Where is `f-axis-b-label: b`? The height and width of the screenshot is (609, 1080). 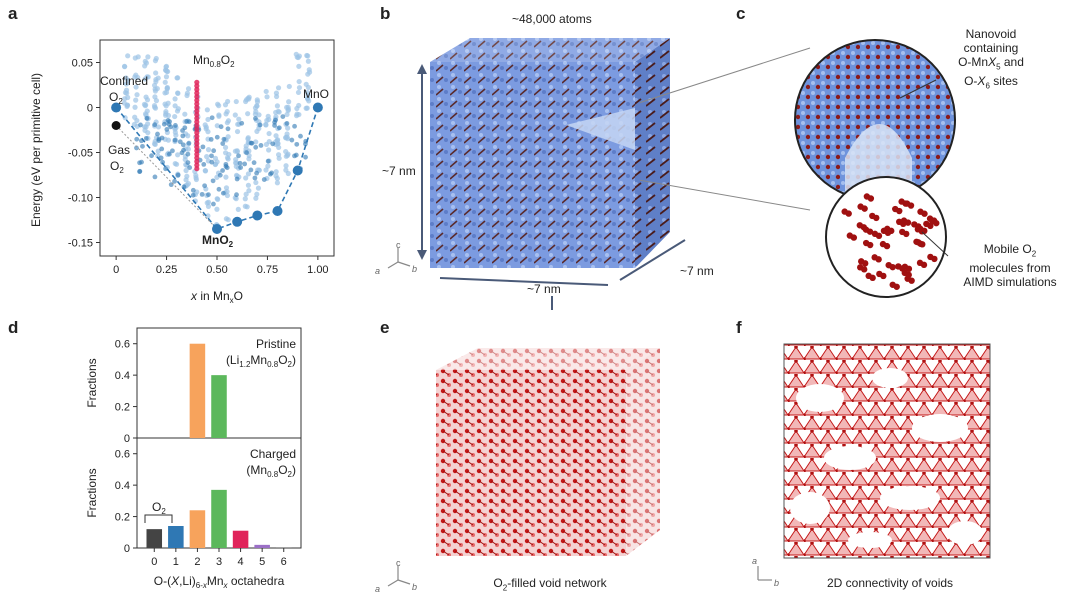
f-axis-b-label: b is located at coordinates (777, 583).